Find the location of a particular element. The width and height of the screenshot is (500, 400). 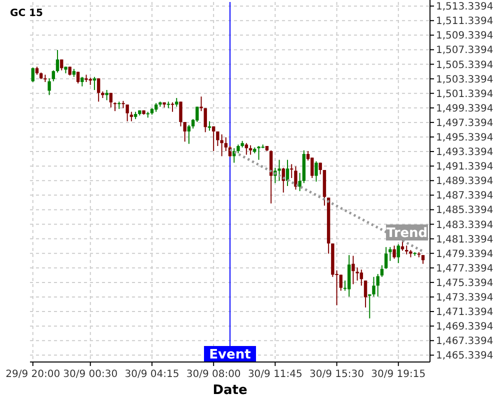

y-tick-label: 1,467.3394 is located at coordinates (465, 342).